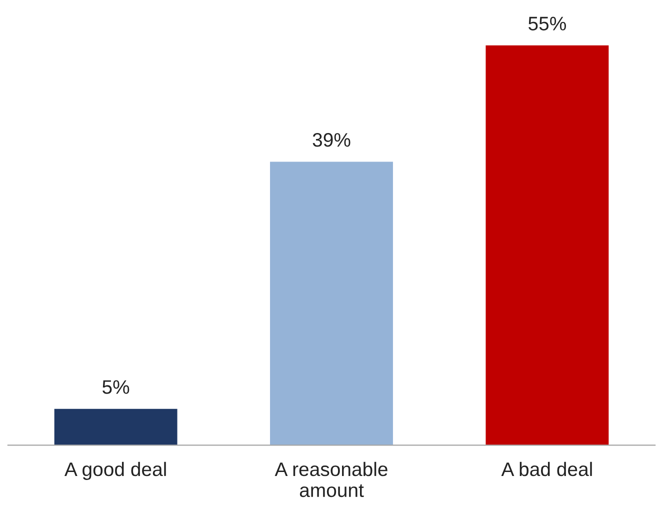  What do you see at coordinates (331, 480) in the screenshot?
I see `x-tick-label: A reasonable amount` at bounding box center [331, 480].